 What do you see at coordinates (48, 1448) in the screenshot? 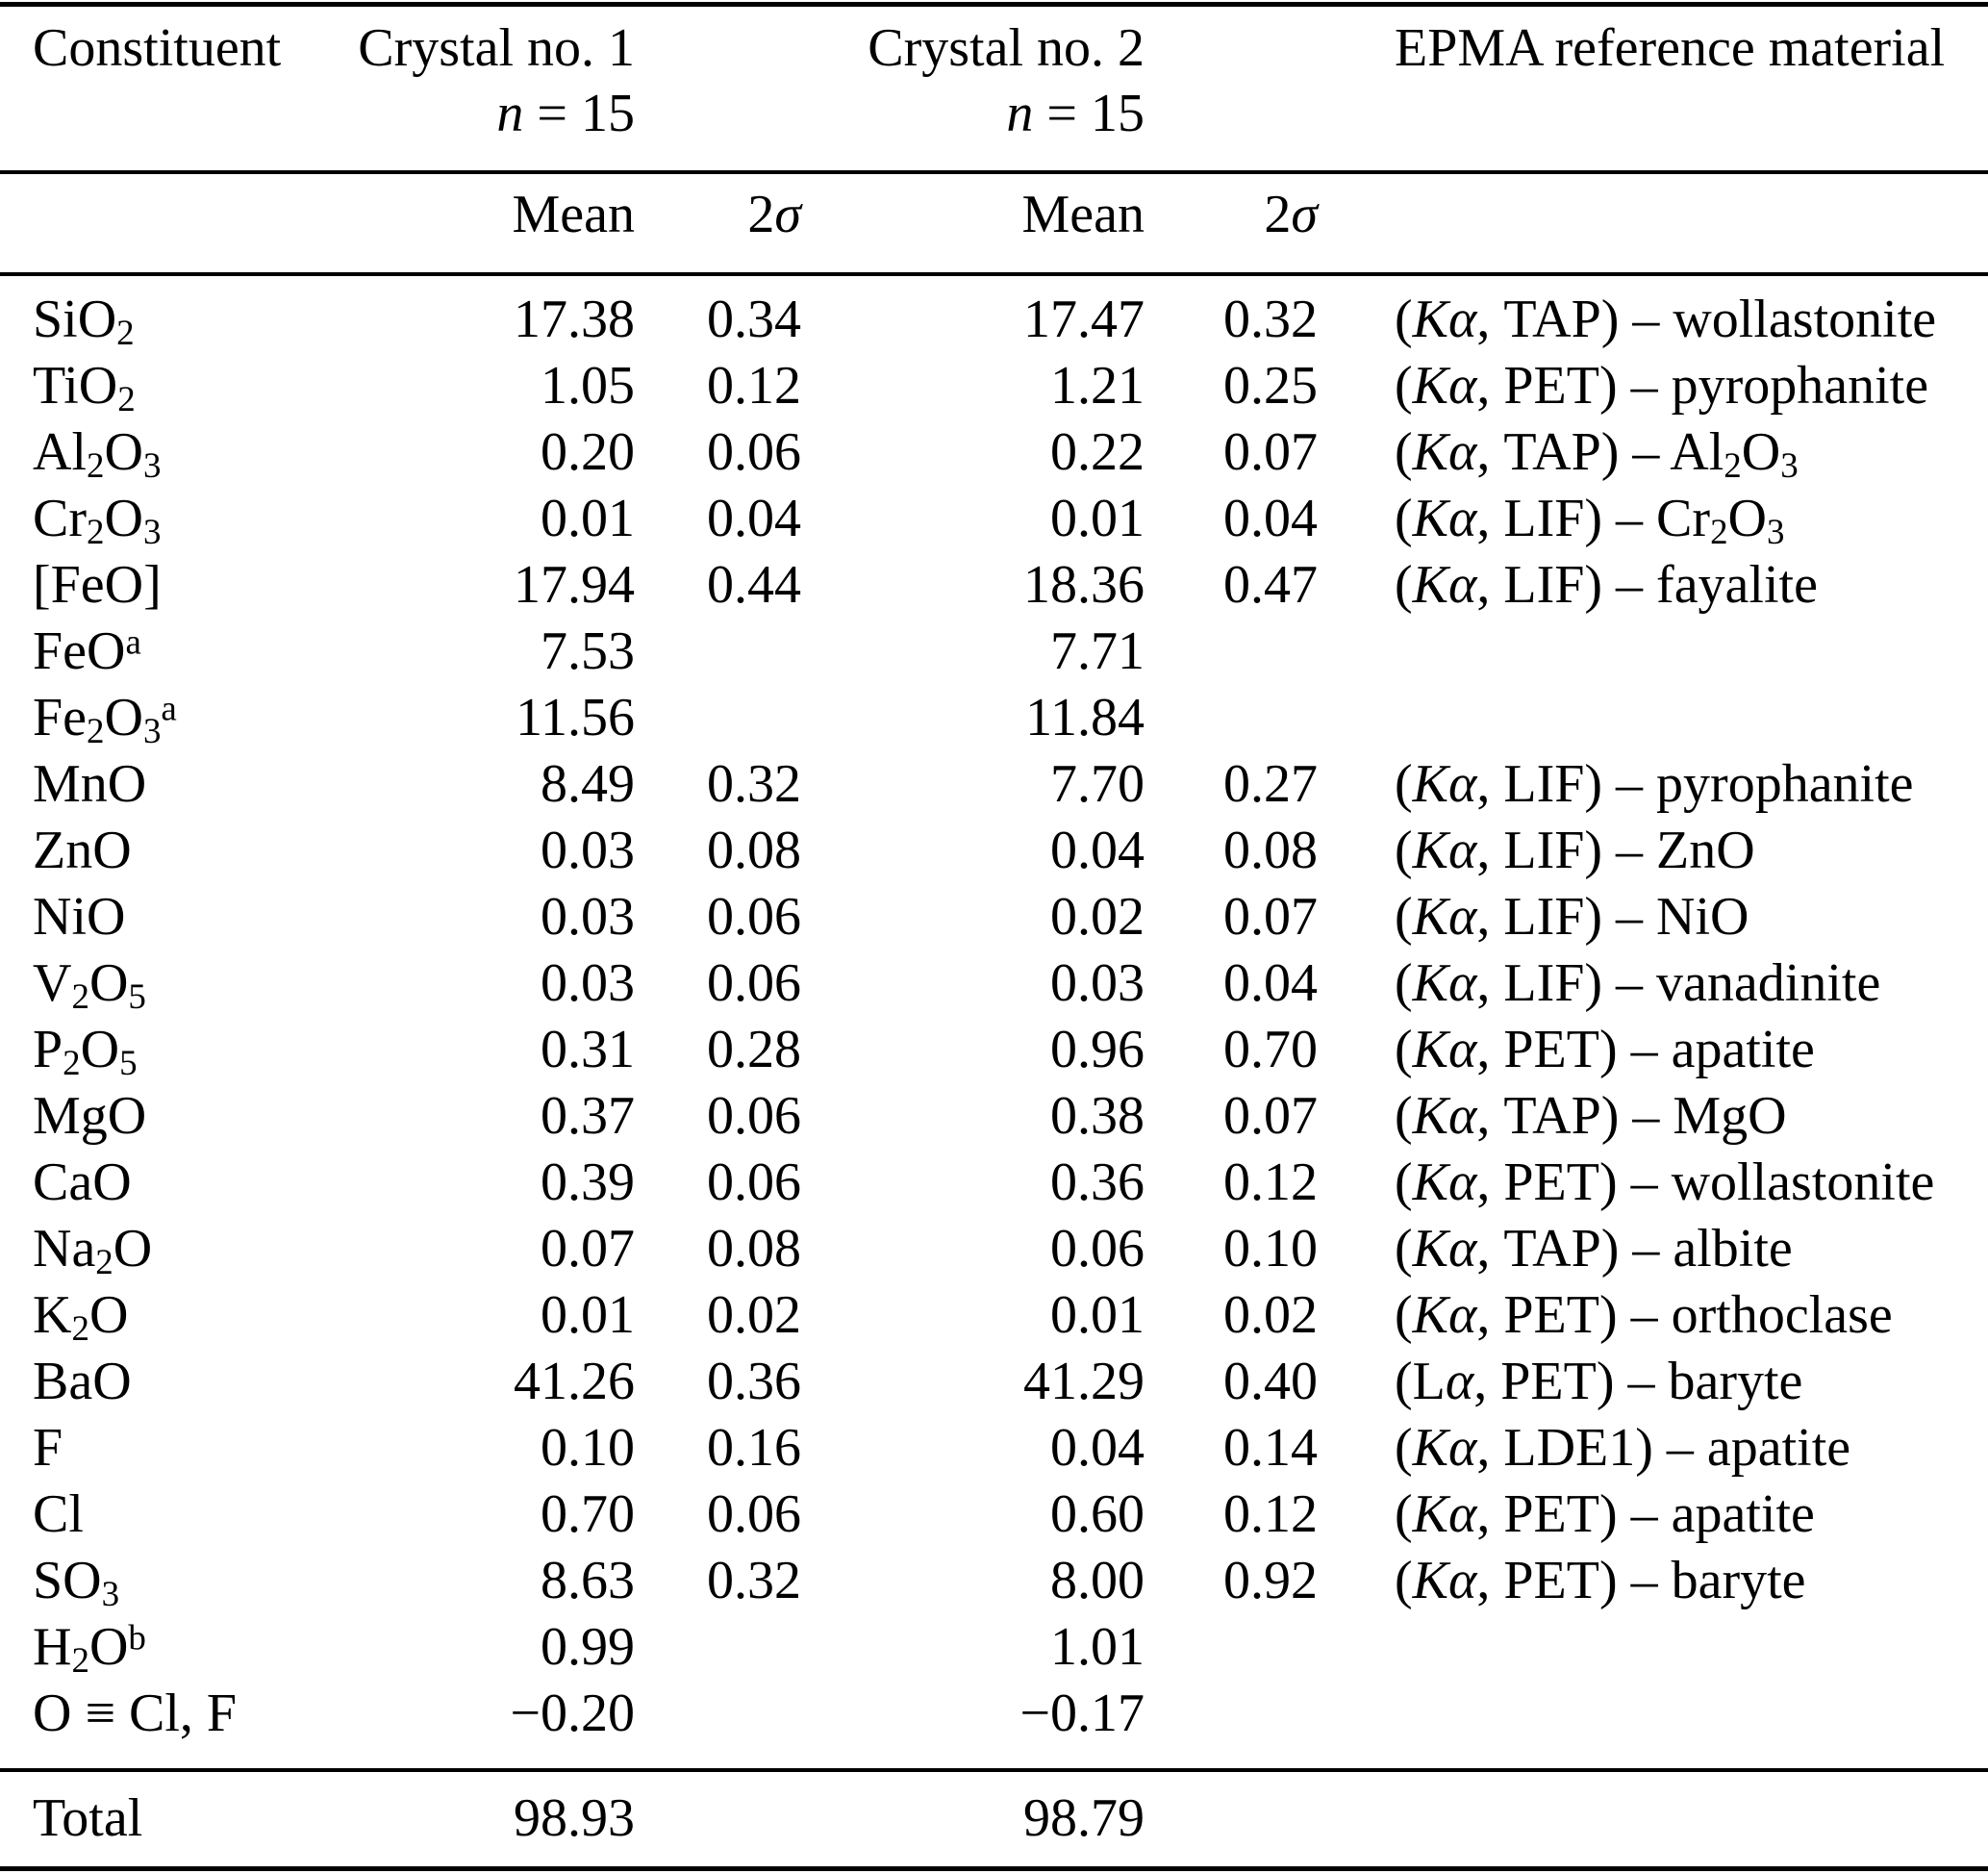
I see `constituent-cell: F` at bounding box center [48, 1448].